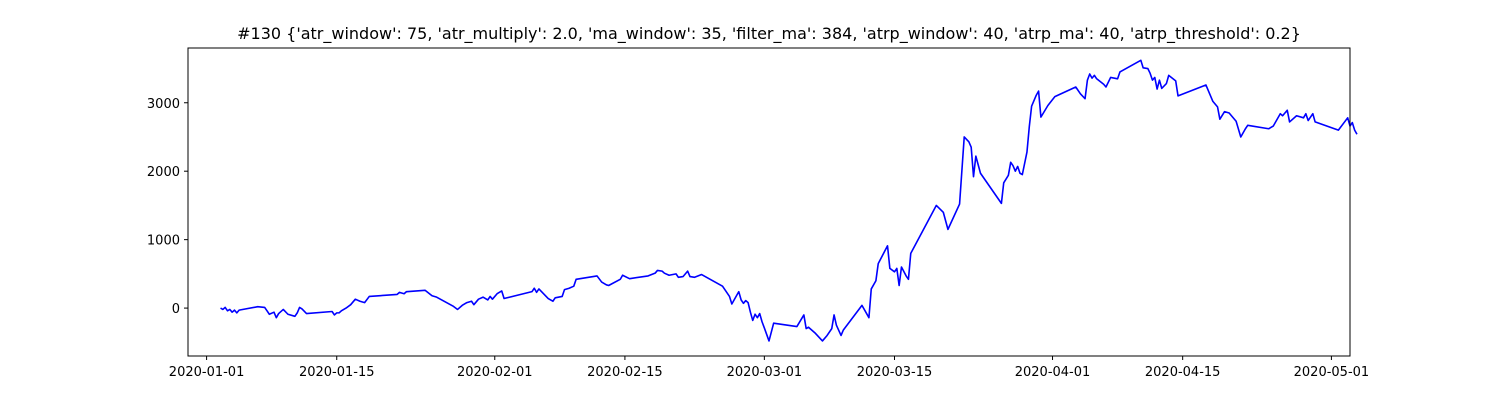 Image resolution: width=1500 pixels, height=400 pixels. I want to click on x-tick-label: 2020-01-01, so click(207, 372).